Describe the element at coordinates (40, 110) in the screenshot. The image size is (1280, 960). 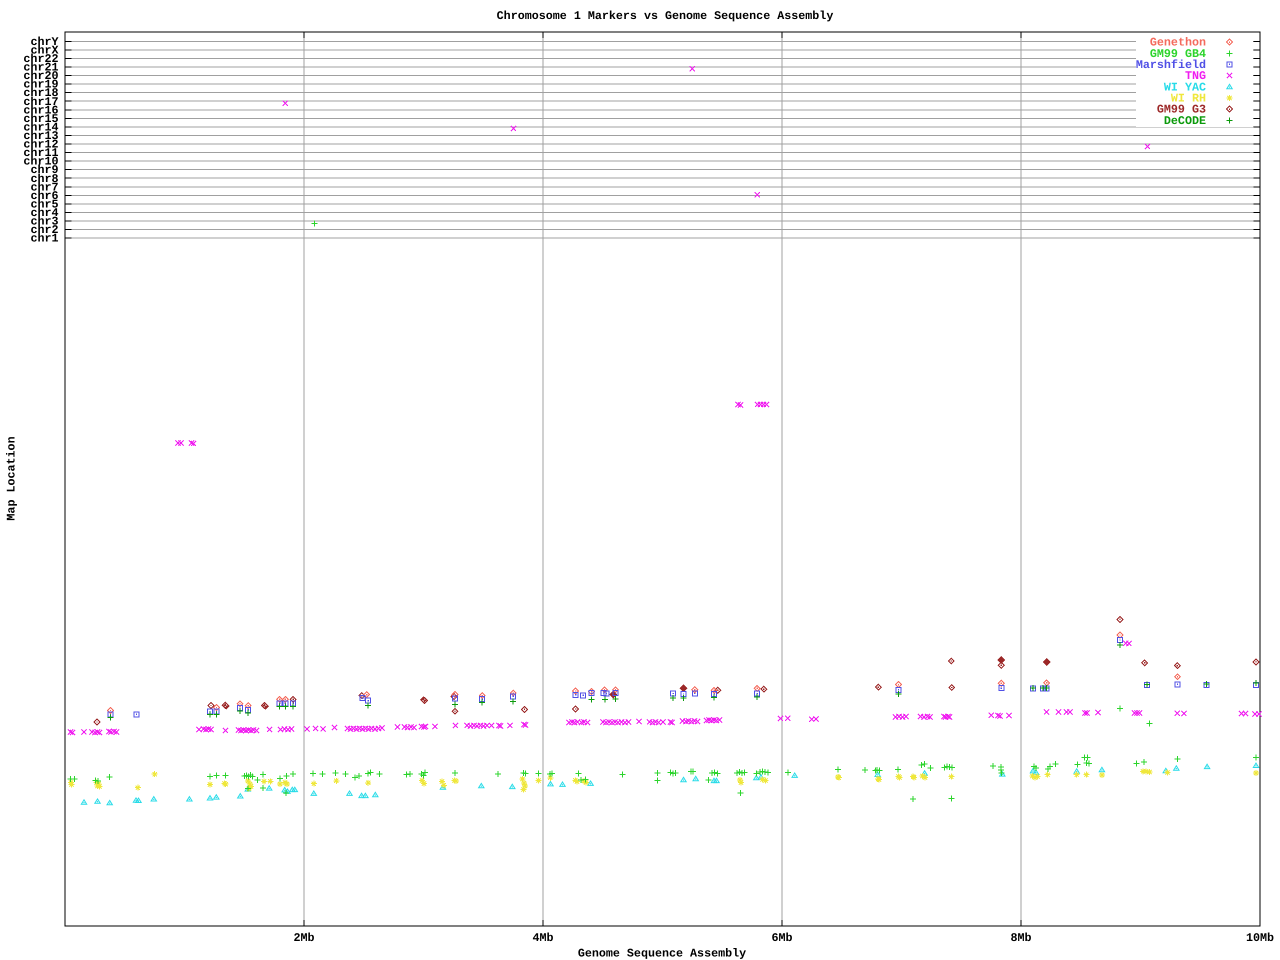
I see `svg-text: chr16` at that location.